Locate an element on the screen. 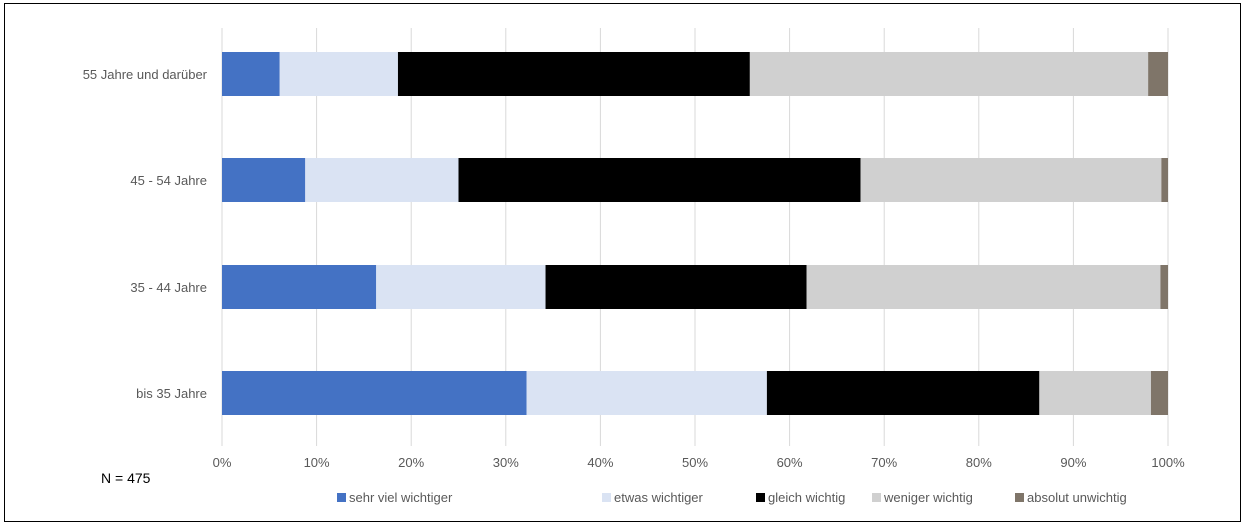 Image resolution: width=1248 pixels, height=529 pixels. category-label: 45 - 54 Jahre is located at coordinates (168, 180).